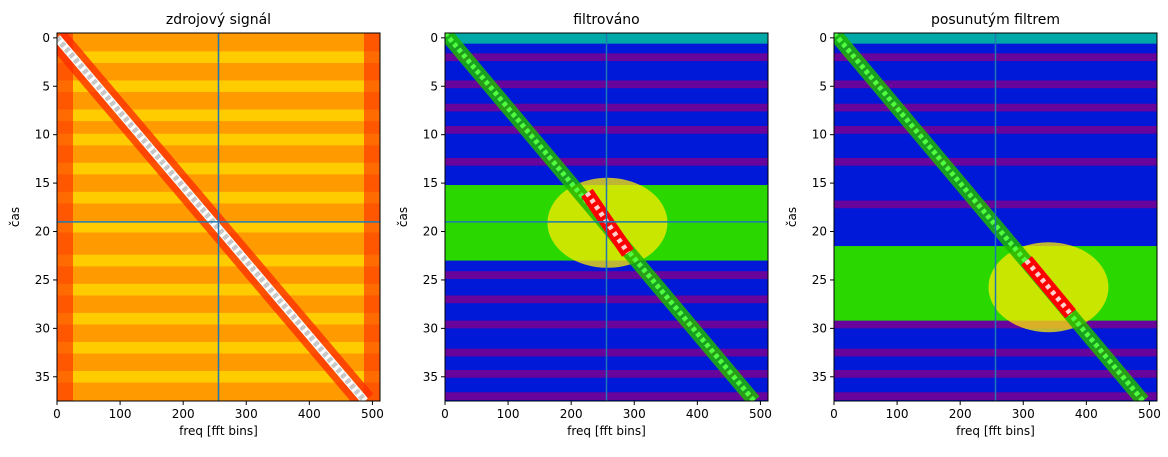 Image resolution: width=1168 pixels, height=457 pixels. I want to click on hot-segment-core, so click(1048, 287).